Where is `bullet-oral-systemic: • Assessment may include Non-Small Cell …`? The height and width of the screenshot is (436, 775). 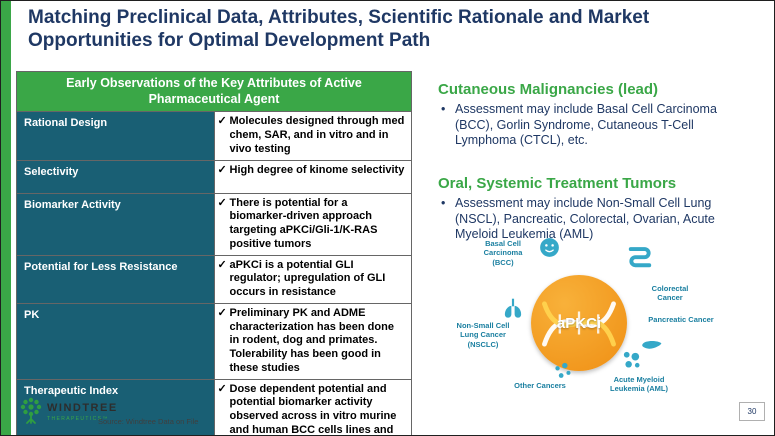
bullet-oral-systemic: • Assessment may include Non-Small Cell … is located at coordinates (578, 219).